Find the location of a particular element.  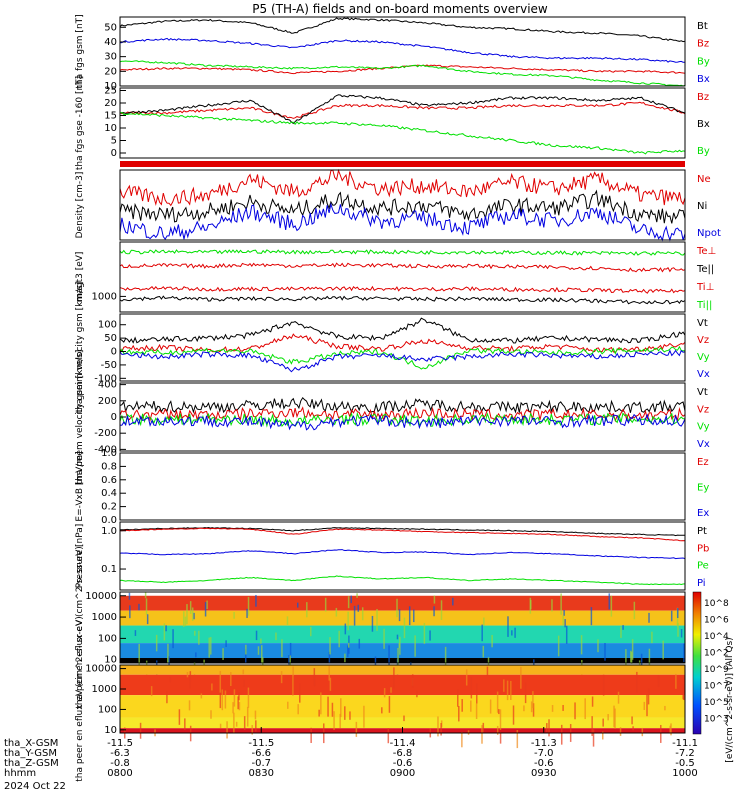

ylabel-peem_velocity: tha peem velocity gsm [km/s] is located at coordinates (80, 417).